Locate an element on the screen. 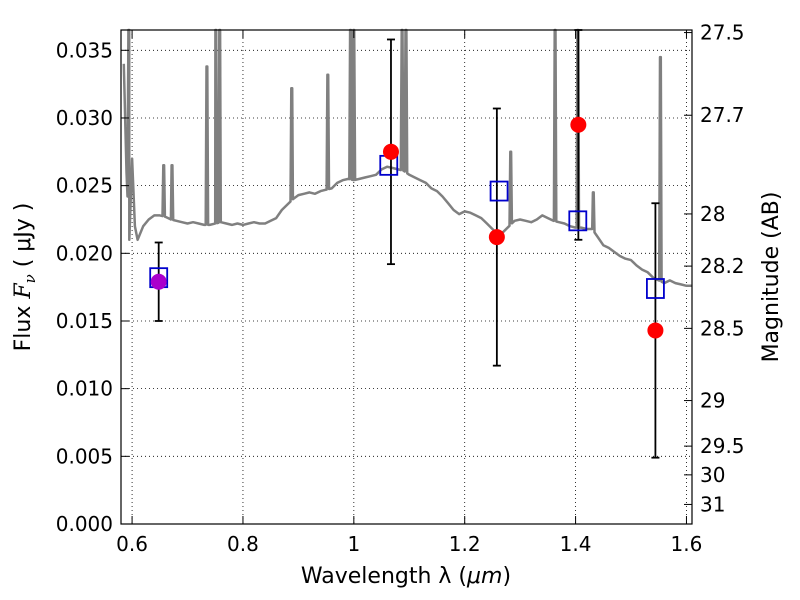  y-tick-label: 0.025 is located at coordinates (84, 186).